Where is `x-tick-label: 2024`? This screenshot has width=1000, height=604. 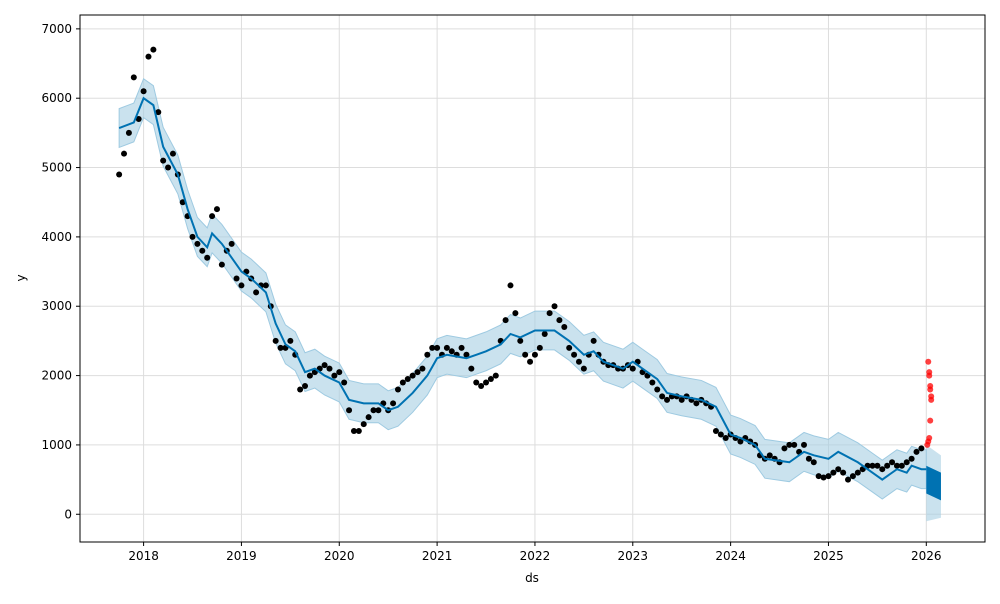
x-tick-label: 2024 is located at coordinates (730, 556).